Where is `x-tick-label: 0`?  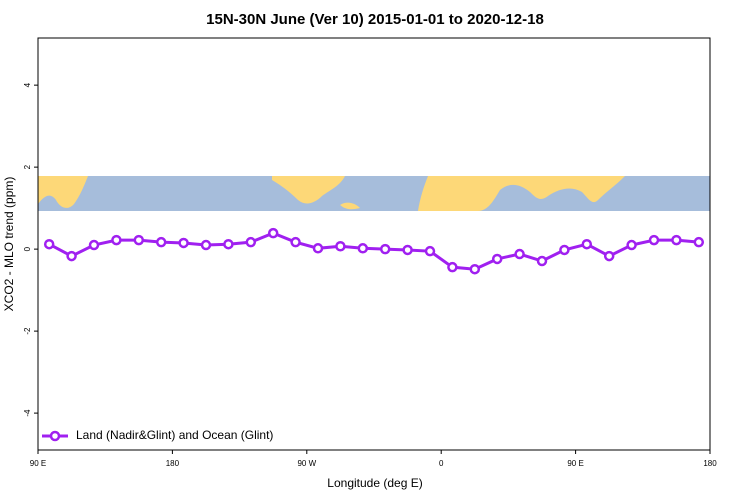
x-tick-label: 0 is located at coordinates (441, 463).